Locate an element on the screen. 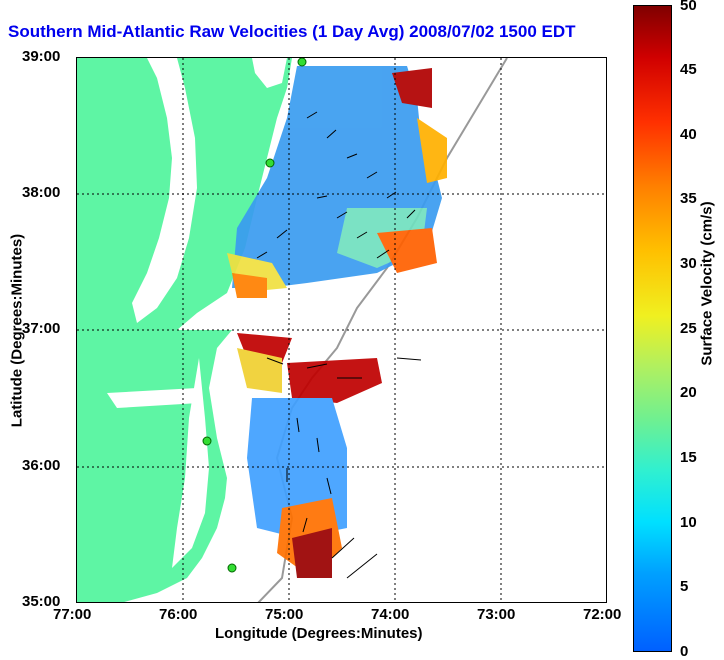 This screenshot has width=724, height=660. colorbar-tick: 10 is located at coordinates (688, 522).